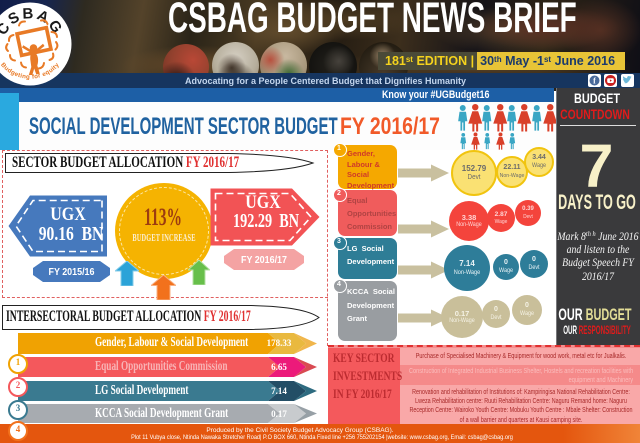  Describe the element at coordinates (594, 81) in the screenshot. I see `svg-text: f` at that location.